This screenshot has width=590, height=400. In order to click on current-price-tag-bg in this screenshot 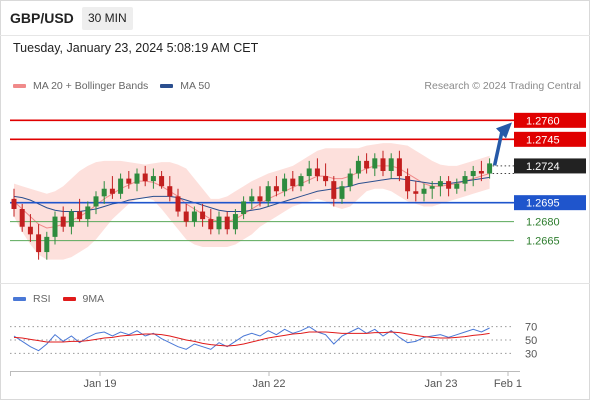, I will do `click(550, 166)`.